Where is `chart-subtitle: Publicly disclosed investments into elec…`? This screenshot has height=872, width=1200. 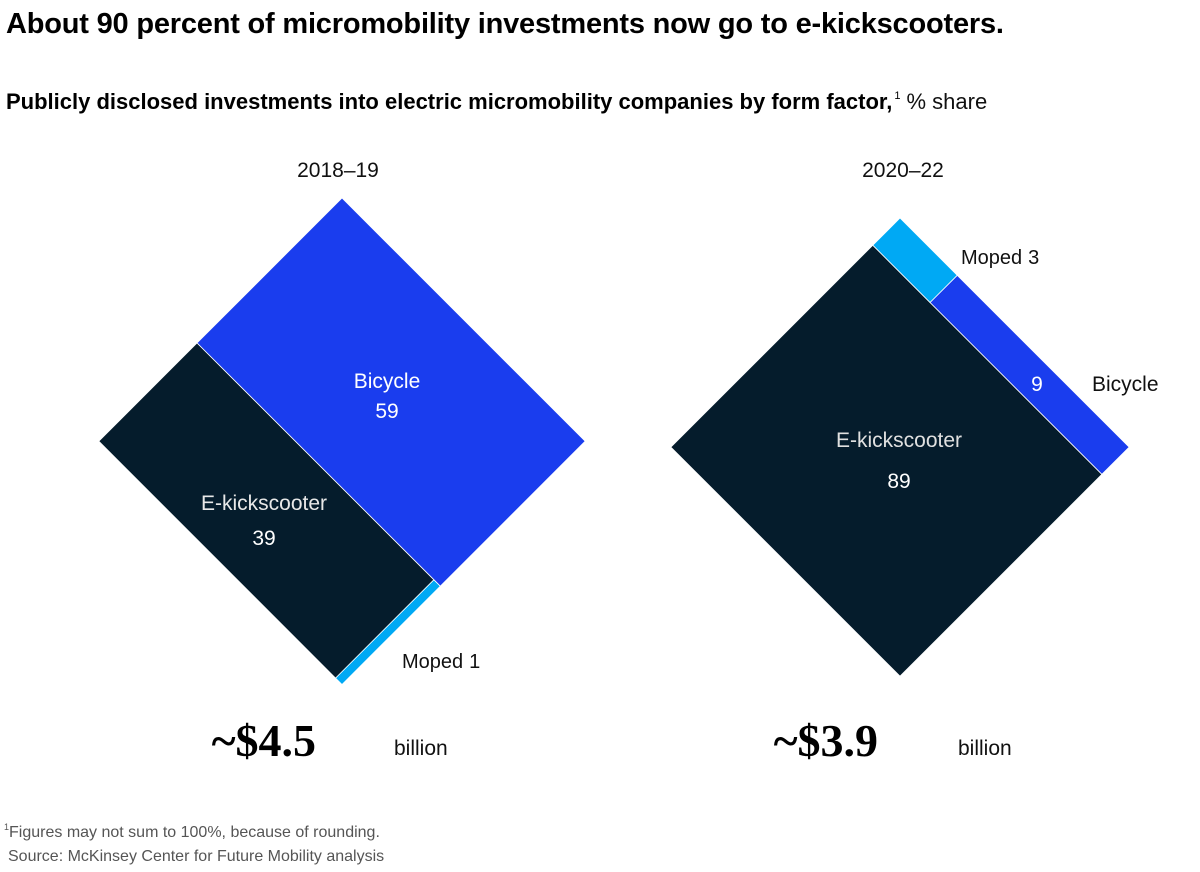 chart-subtitle: Publicly disclosed investments into elec… is located at coordinates (496, 102).